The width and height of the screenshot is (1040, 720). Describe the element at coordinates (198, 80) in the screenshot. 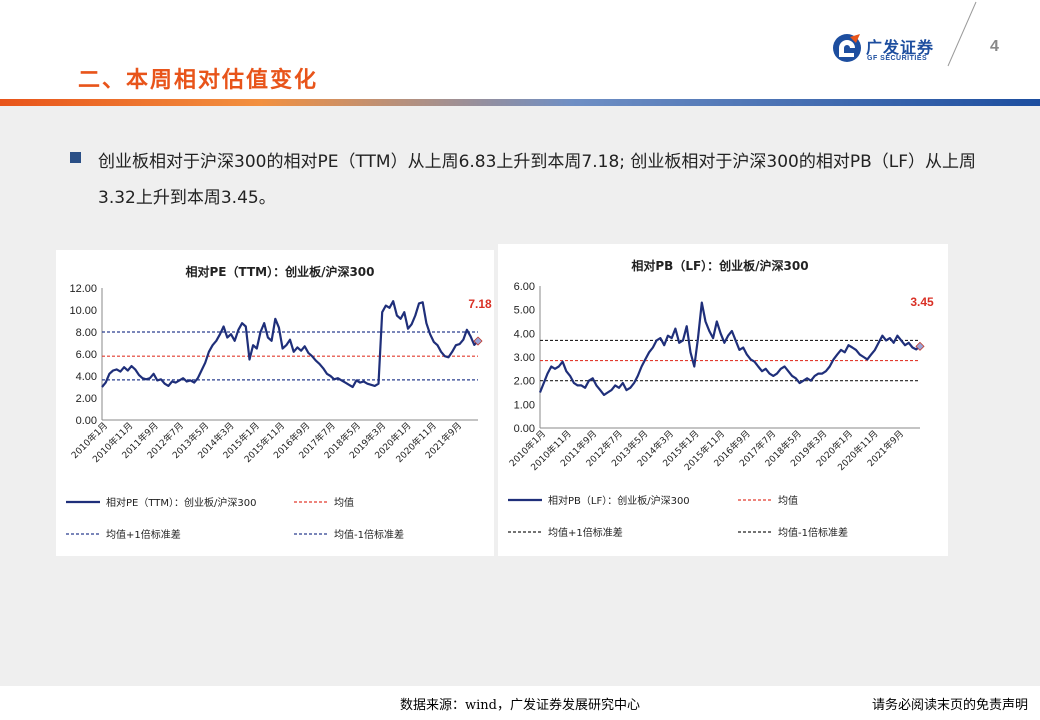

I see `page-title: 二、本周相对估值变化` at that location.